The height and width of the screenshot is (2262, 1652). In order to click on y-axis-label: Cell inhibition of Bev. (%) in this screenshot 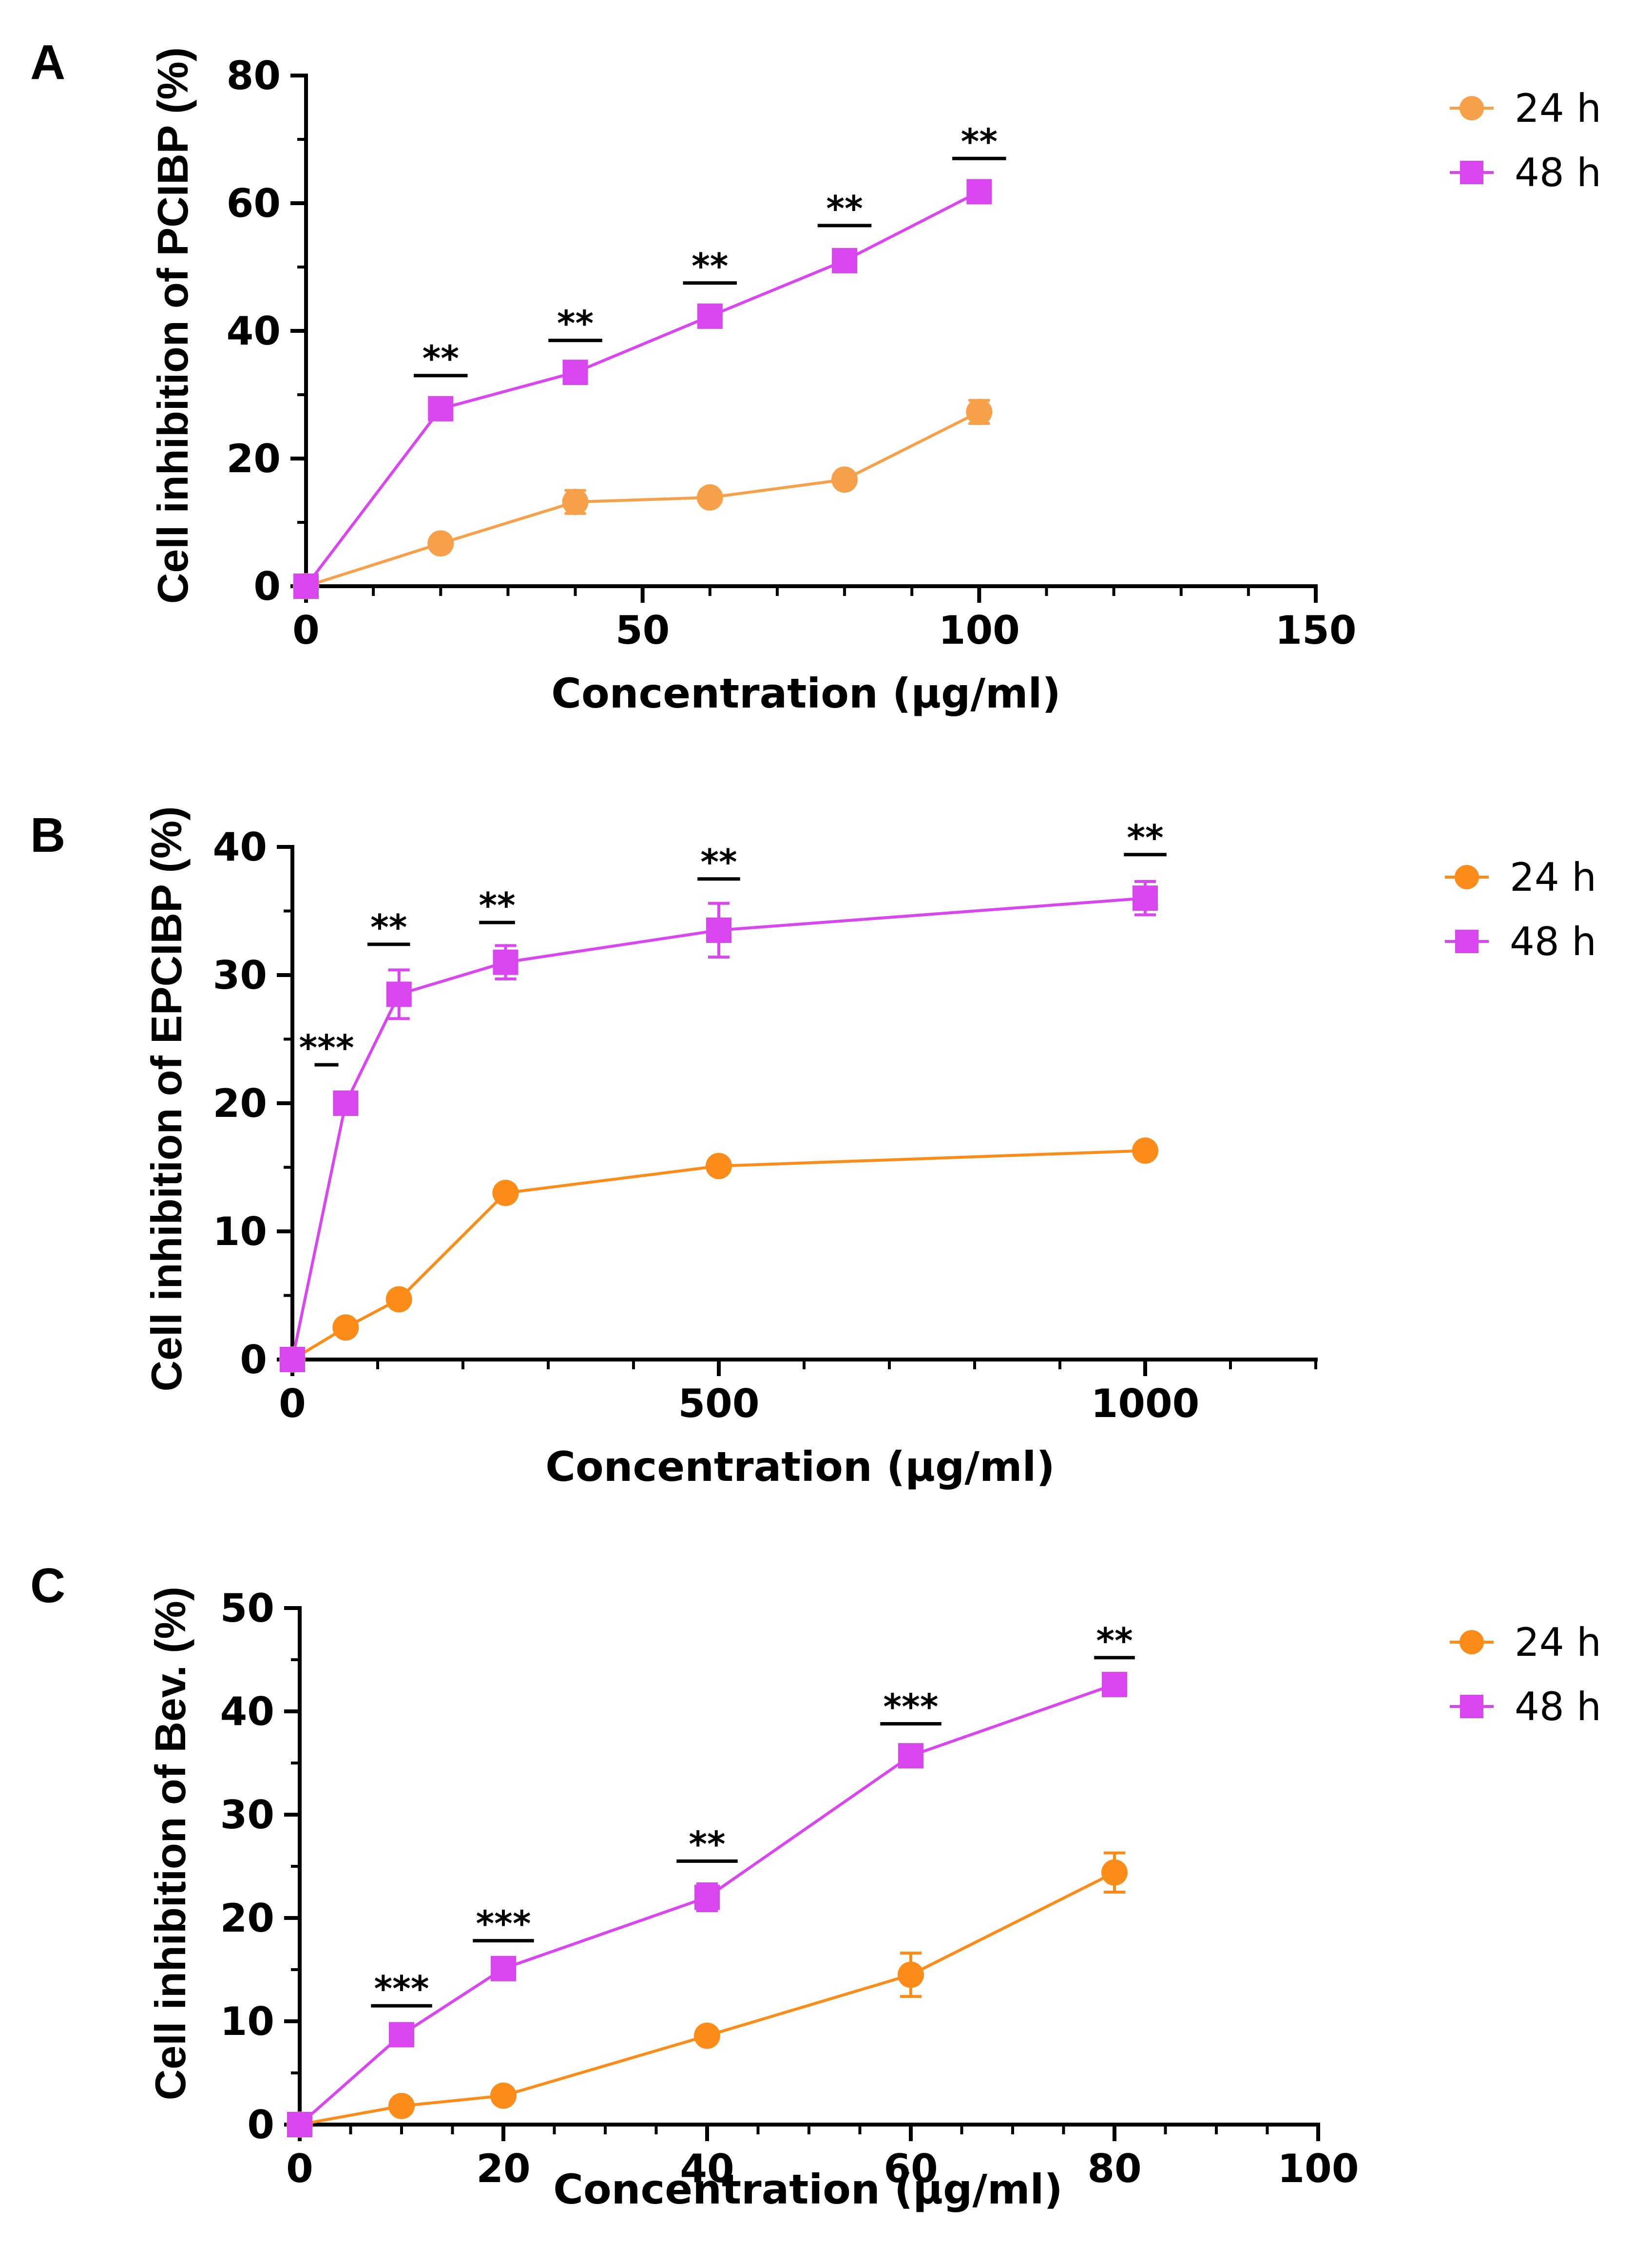, I will do `click(170, 1843)`.